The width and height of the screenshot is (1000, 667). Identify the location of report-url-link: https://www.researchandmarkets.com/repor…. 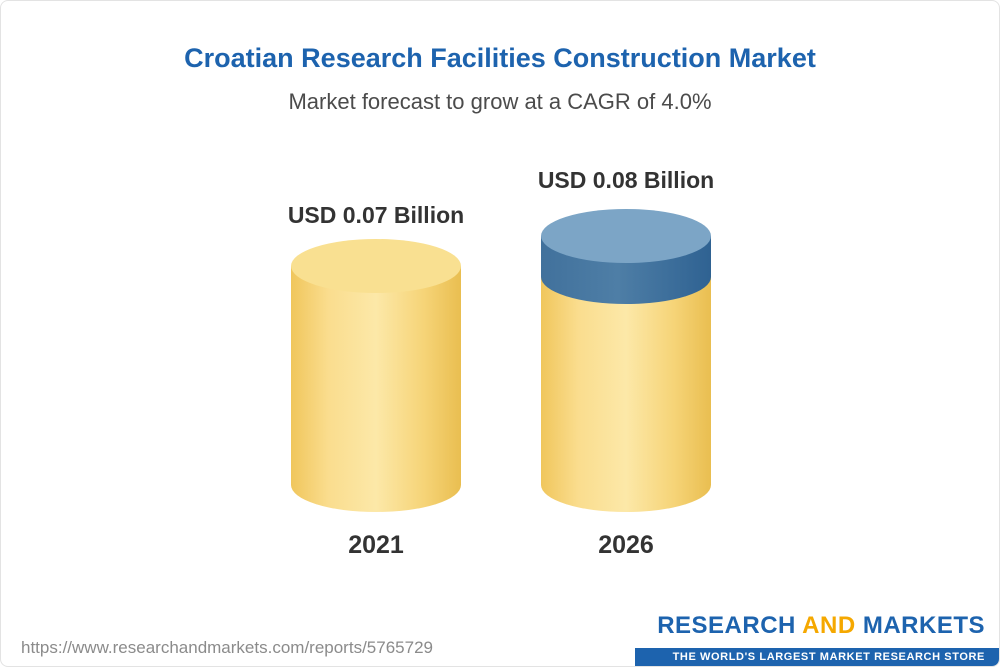
(227, 647).